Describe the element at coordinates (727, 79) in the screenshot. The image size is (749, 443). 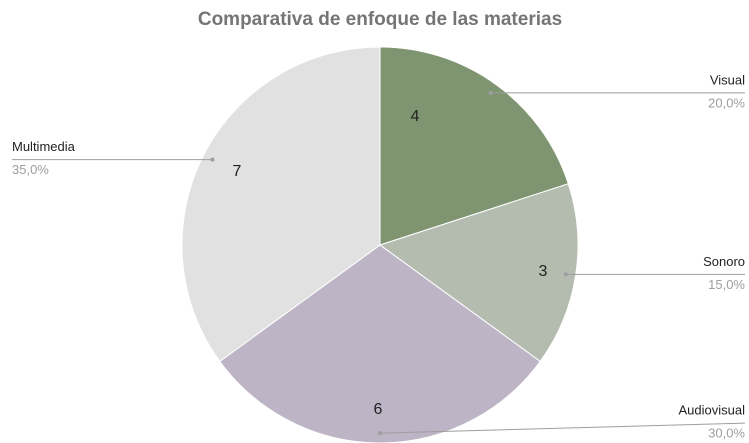
I see `legend-label: Visual` at that location.